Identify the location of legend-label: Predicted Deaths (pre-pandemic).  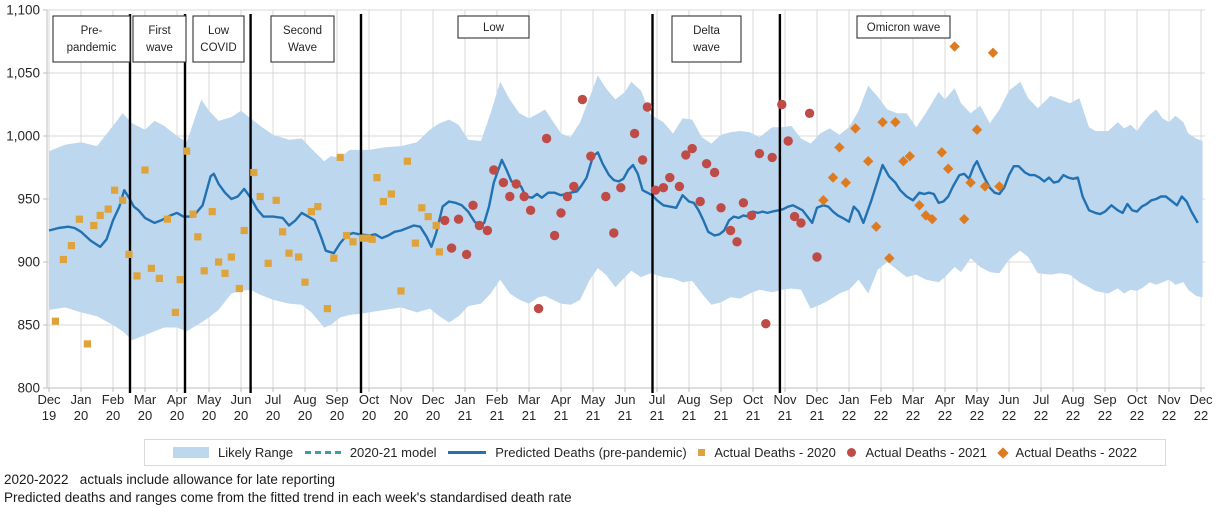
(591, 452).